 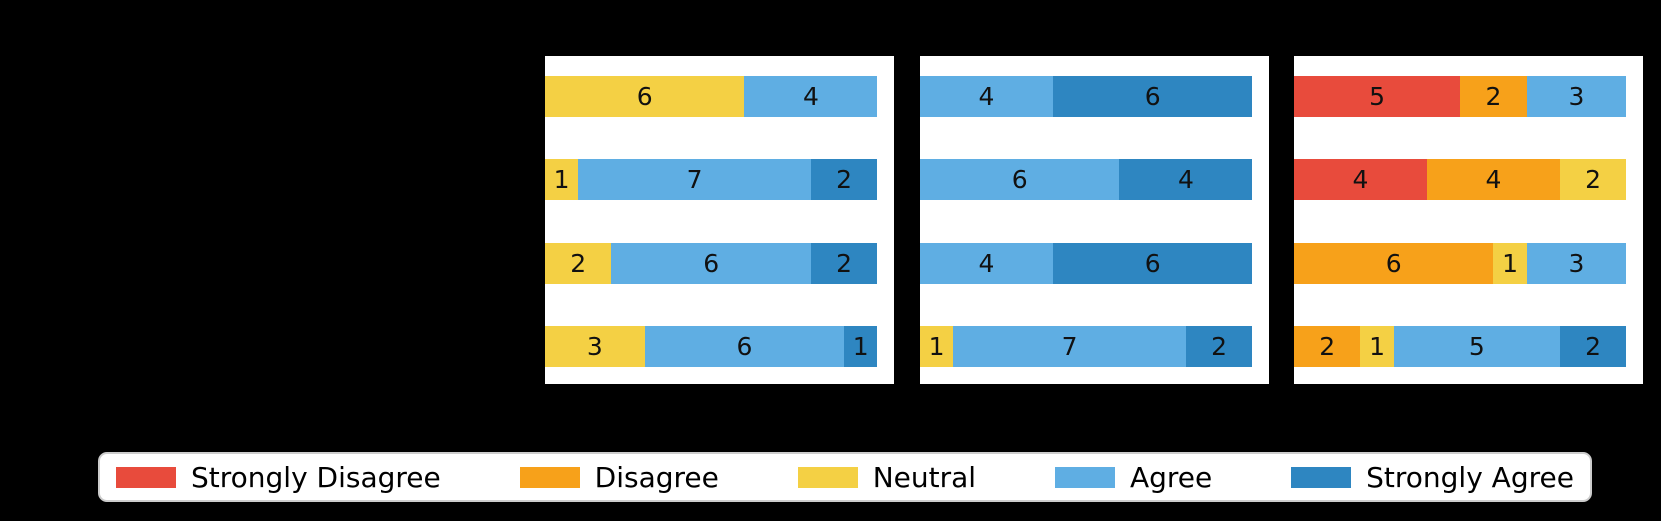 What do you see at coordinates (645, 96) in the screenshot?
I see `bar-segment-neutral: 6` at bounding box center [645, 96].